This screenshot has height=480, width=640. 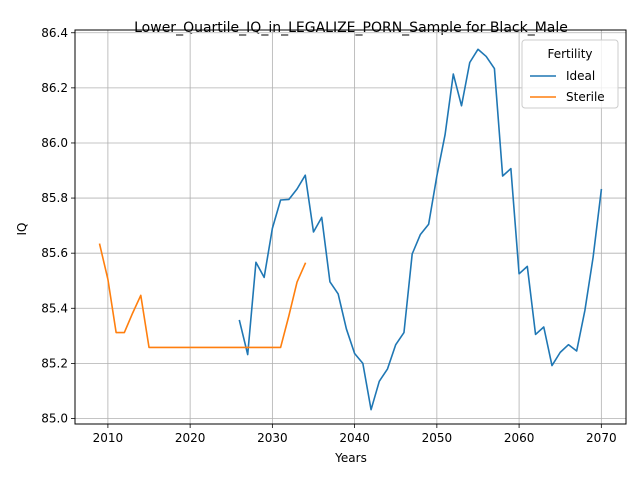 I want to click on legend-box, so click(x=570, y=74).